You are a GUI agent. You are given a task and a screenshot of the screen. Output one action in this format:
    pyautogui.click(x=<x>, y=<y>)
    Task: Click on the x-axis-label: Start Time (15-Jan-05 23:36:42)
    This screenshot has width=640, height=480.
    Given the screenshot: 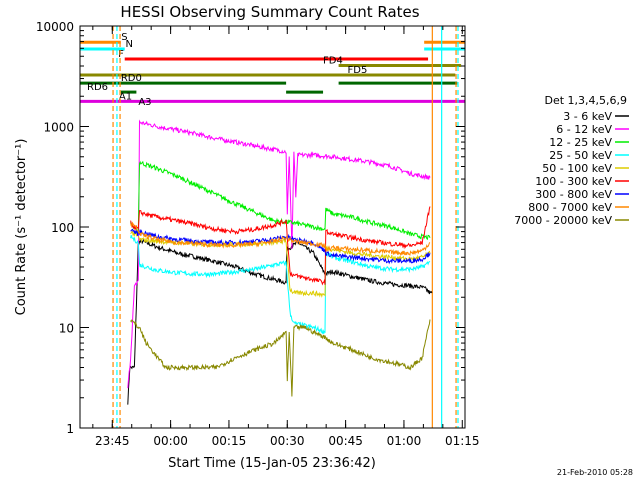 What is the action you would take?
    pyautogui.click(x=272, y=463)
    